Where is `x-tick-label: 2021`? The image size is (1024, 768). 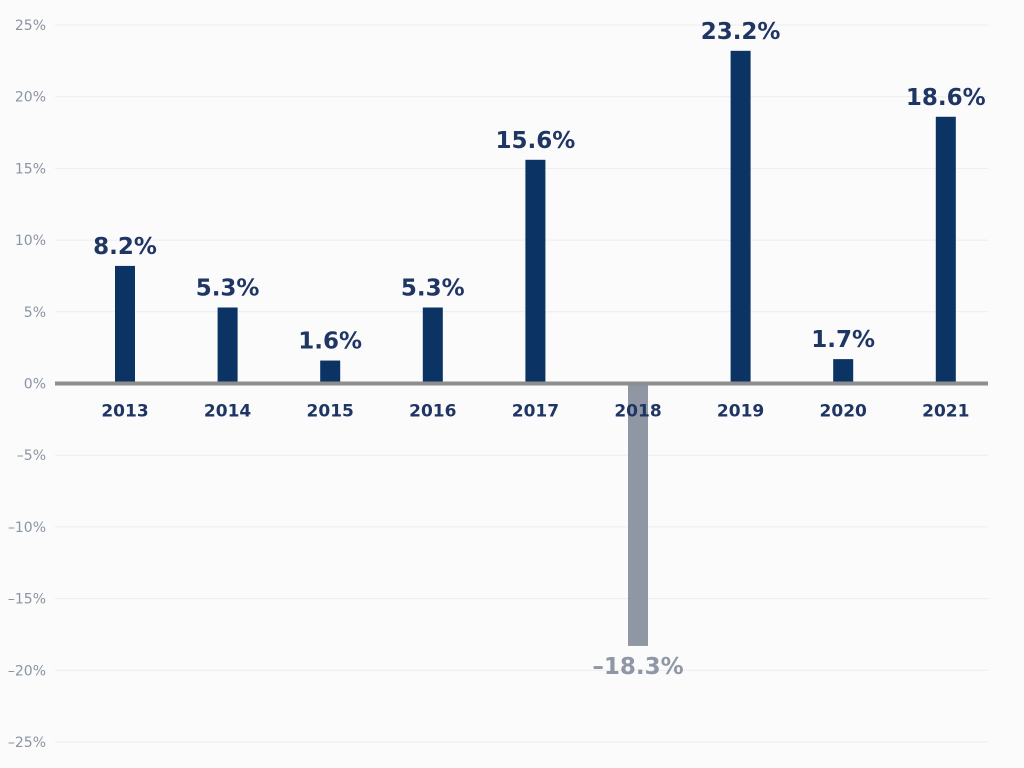 x-tick-label: 2021 is located at coordinates (945, 412).